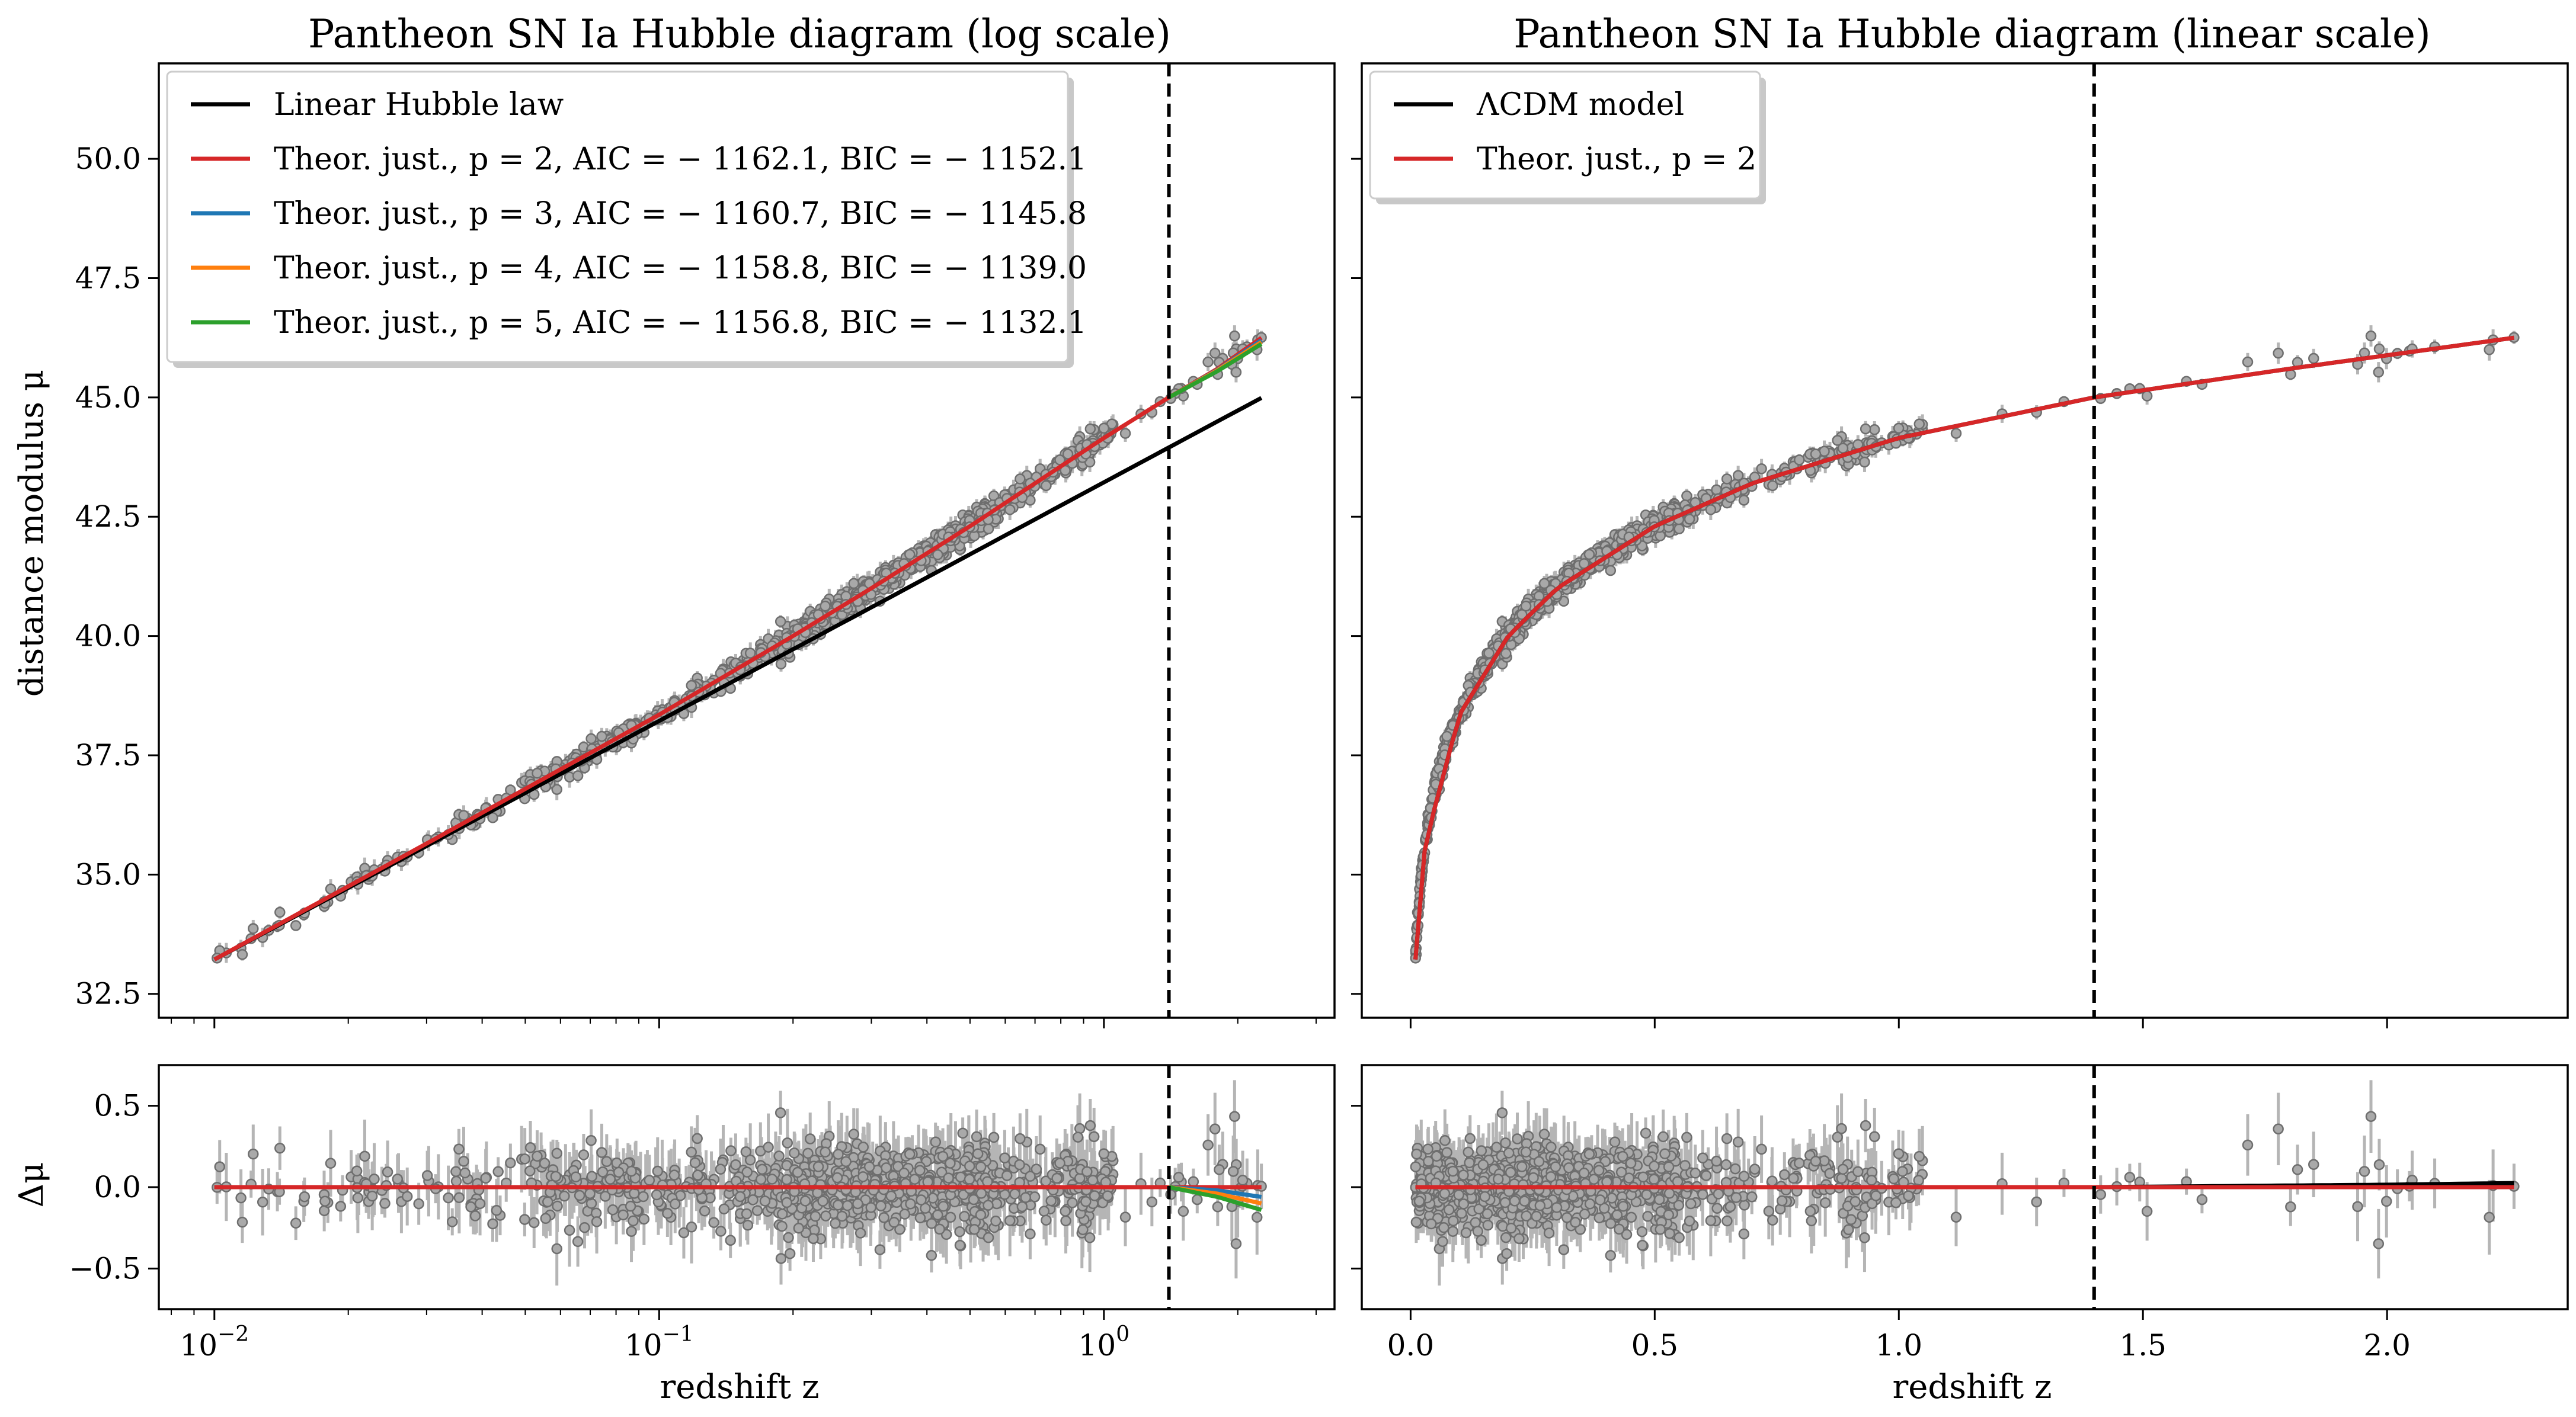 This screenshot has width=2576, height=1417. What do you see at coordinates (31, 533) in the screenshot?
I see `ylabel-top: distance modulus μ` at bounding box center [31, 533].